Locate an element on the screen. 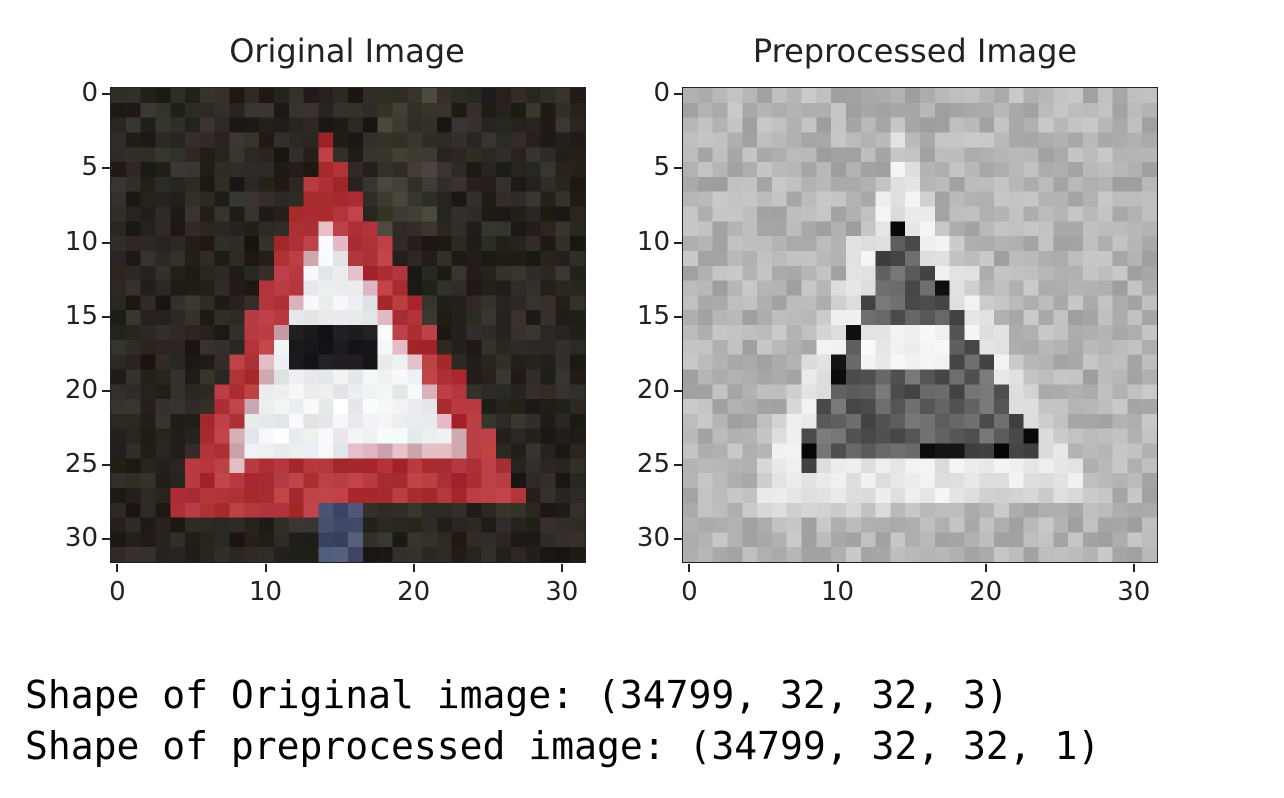 This screenshot has height=798, width=1284. preprocessed-y-tick-mark is located at coordinates (678, 316).